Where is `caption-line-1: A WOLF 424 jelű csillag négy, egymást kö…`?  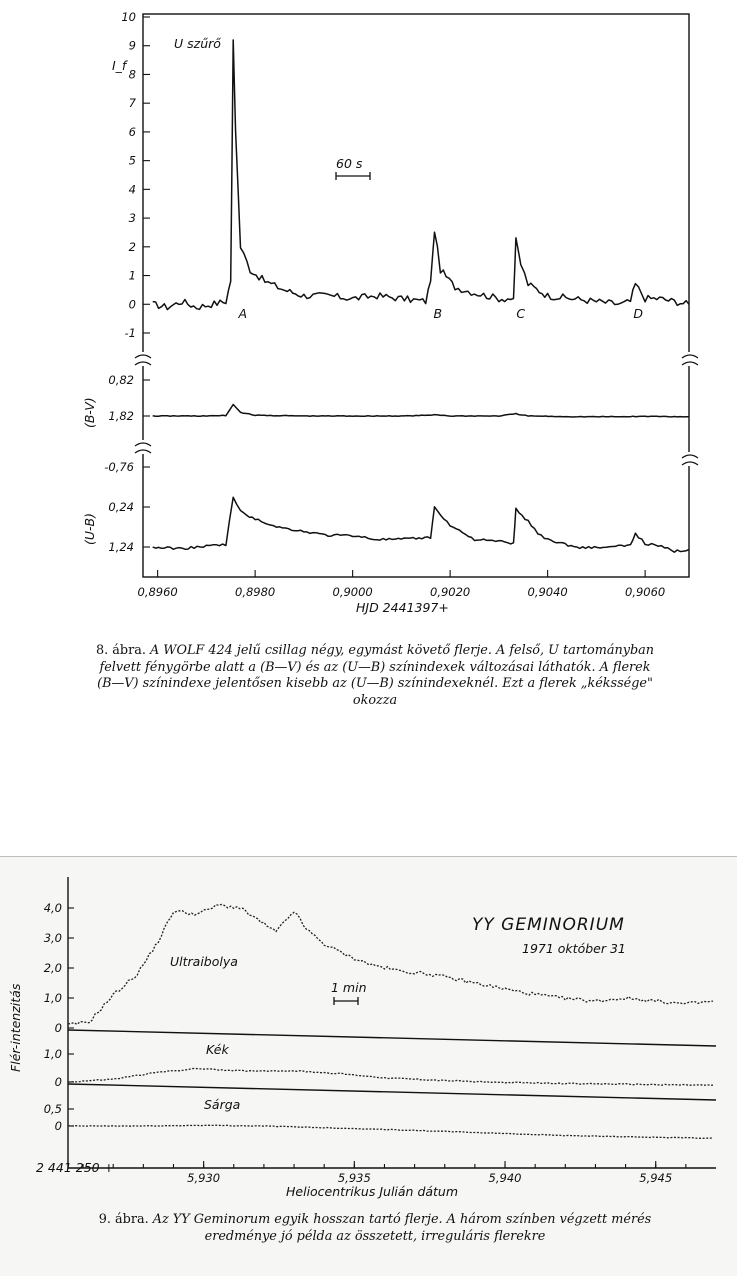 caption-line-1: A WOLF 424 jelű csillag négy, egymást kö… is located at coordinates (402, 650).